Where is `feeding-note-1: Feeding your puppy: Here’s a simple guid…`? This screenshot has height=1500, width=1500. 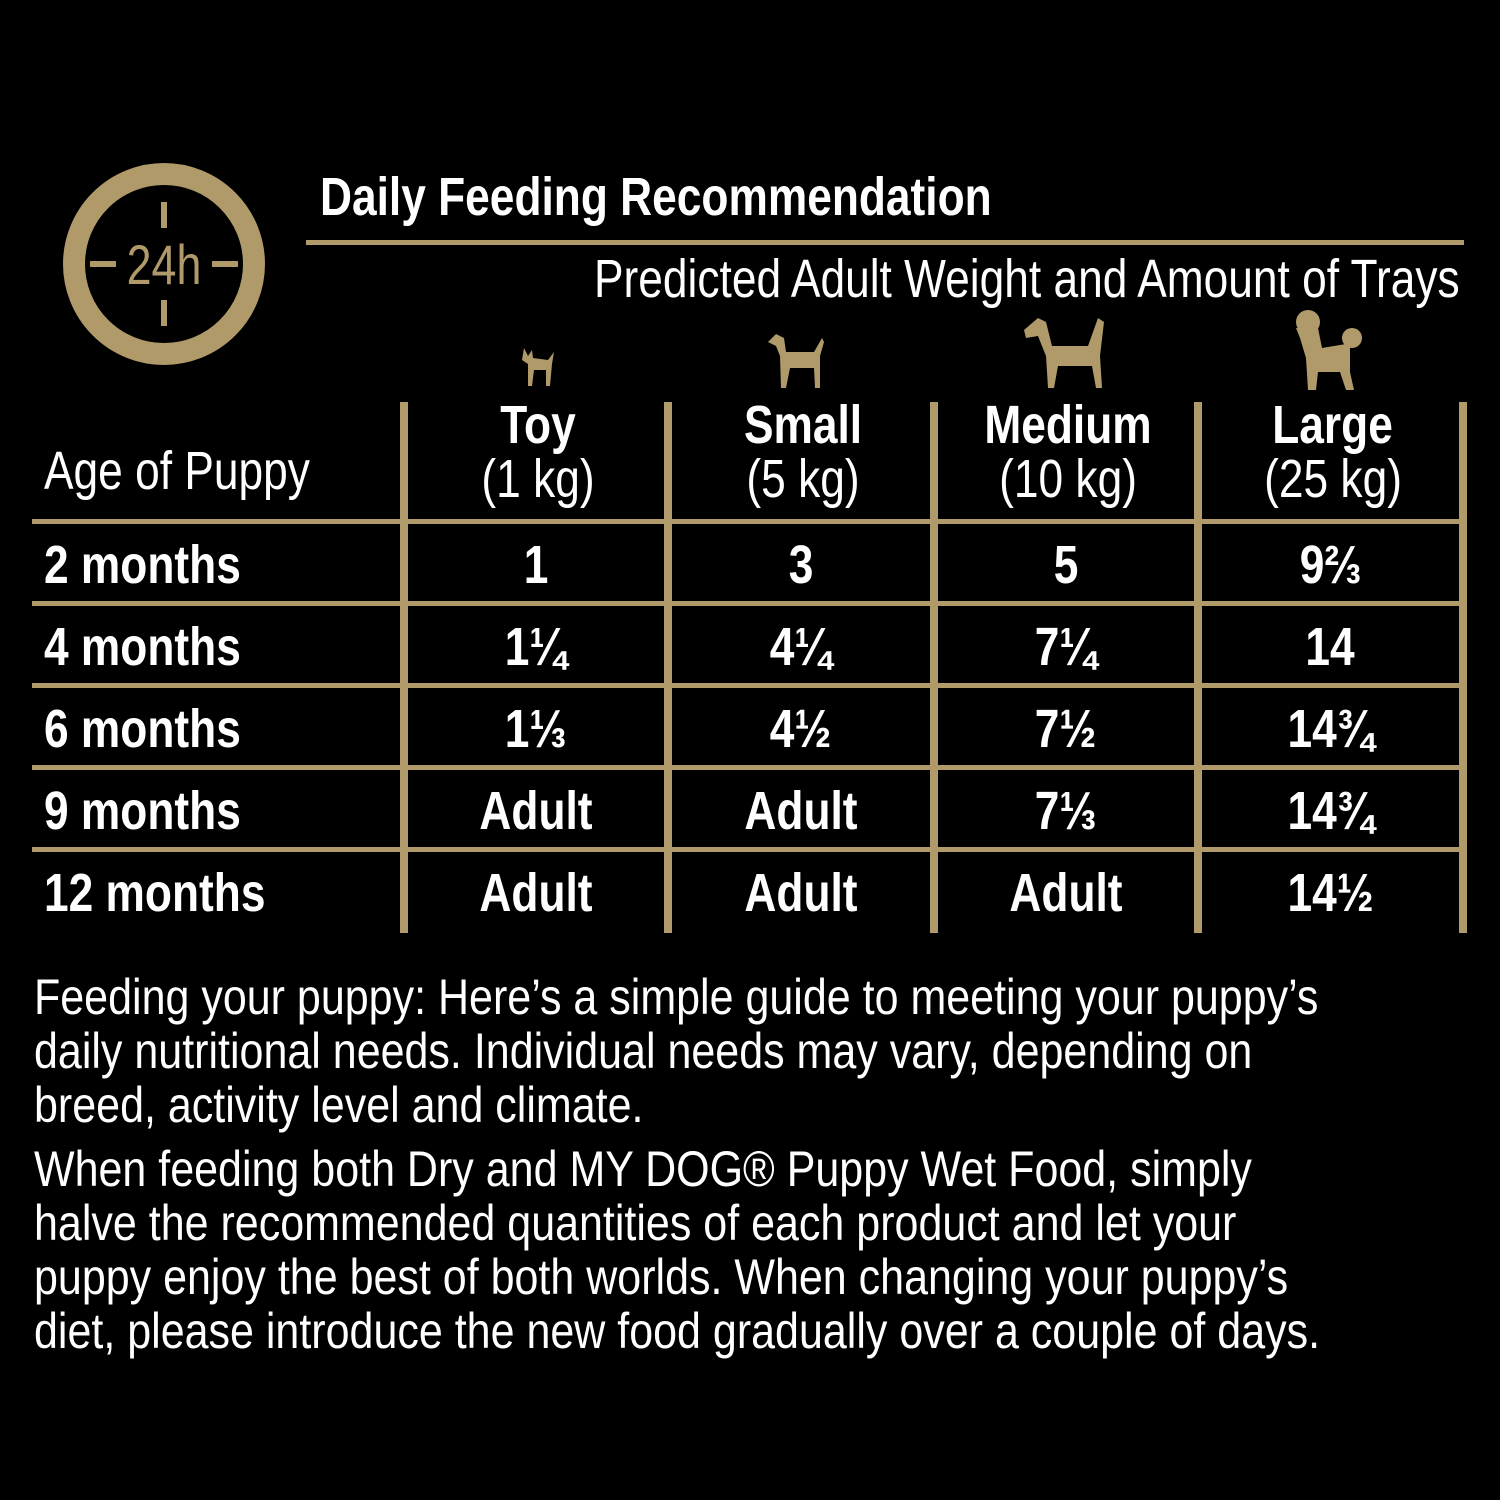
feeding-note-1: Feeding your puppy: Here’s a simple guid… is located at coordinates (676, 1051).